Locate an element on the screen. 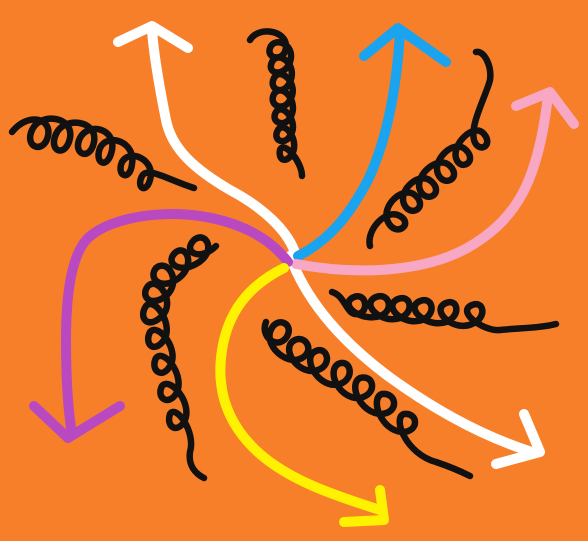 The height and width of the screenshot is (541, 588). coil-right is located at coordinates (444, 311).